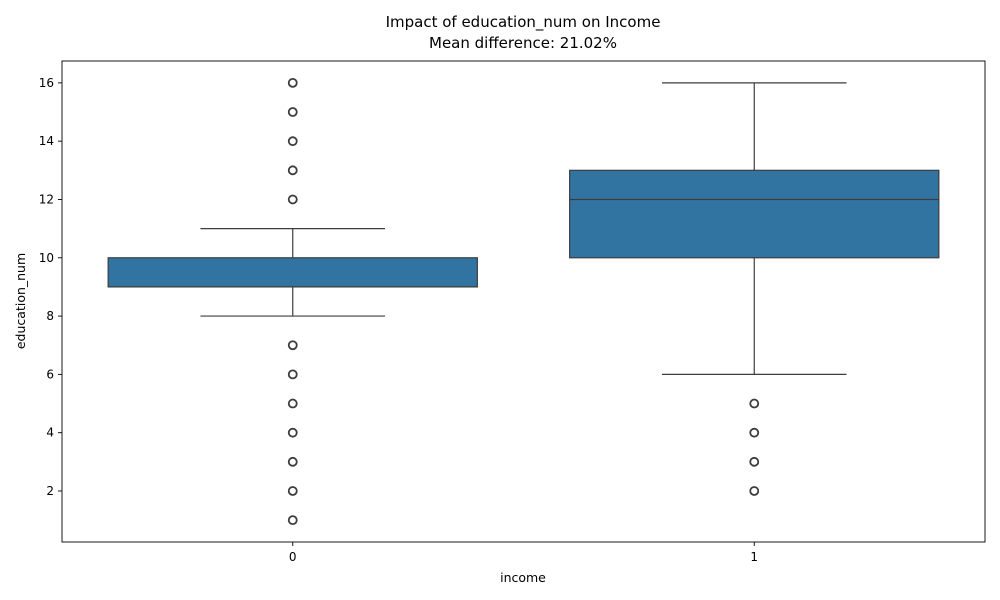 The width and height of the screenshot is (1000, 600). What do you see at coordinates (46, 258) in the screenshot?
I see `y-tick-label: 10` at bounding box center [46, 258].